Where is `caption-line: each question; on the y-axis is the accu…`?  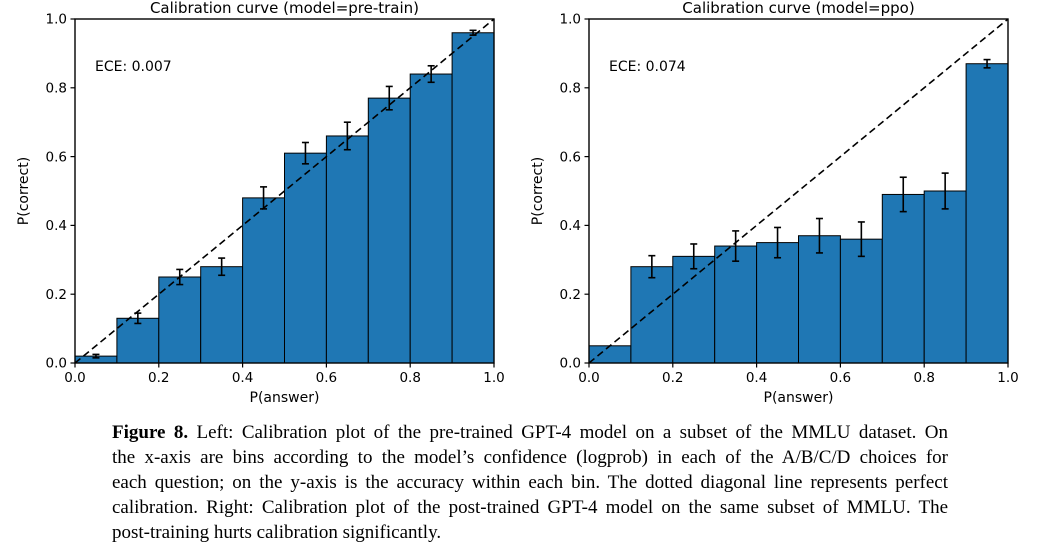
caption-line: each question; on the y-axis is the accu… is located at coordinates (530, 482).